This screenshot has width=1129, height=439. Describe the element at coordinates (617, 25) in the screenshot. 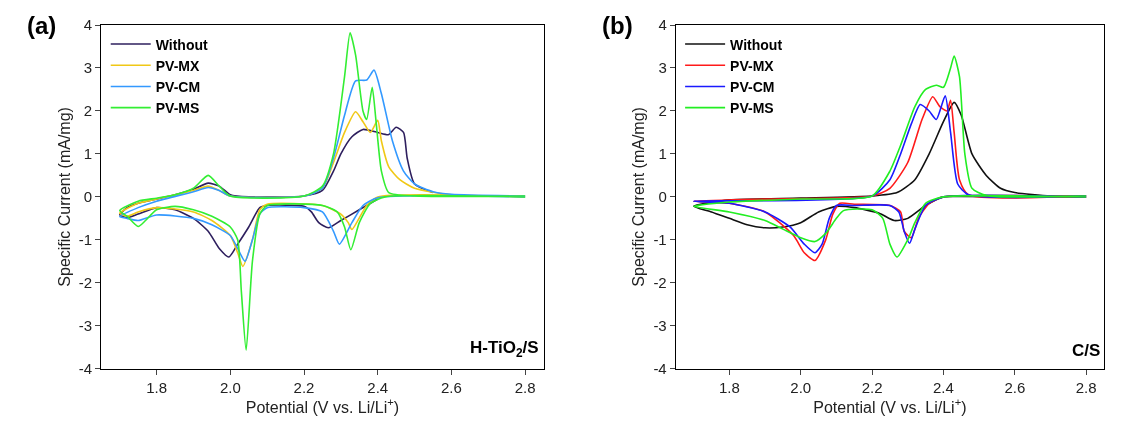

I see `text: (b)` at that location.